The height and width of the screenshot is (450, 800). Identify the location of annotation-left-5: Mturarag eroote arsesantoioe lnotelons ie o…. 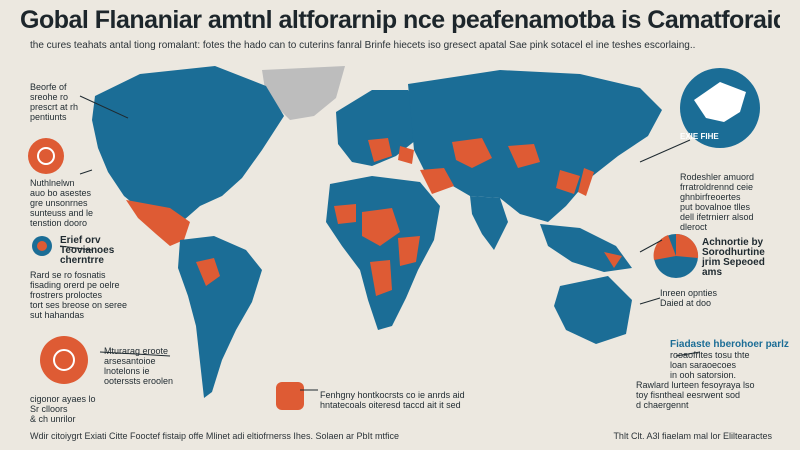
(139, 366).